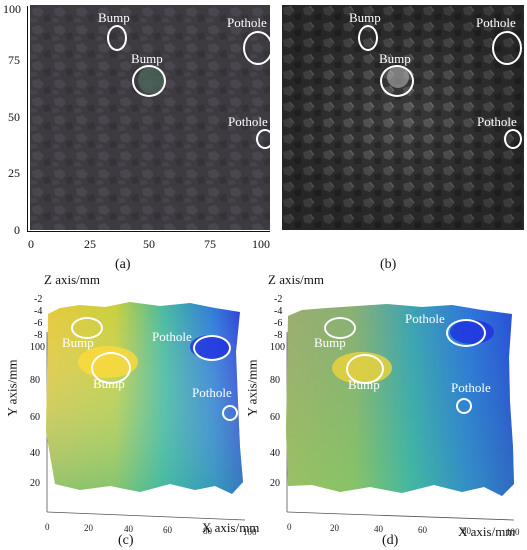 Image resolution: width=527 pixels, height=550 pixels. I want to click on y-tick-50: 50, so click(14, 117).